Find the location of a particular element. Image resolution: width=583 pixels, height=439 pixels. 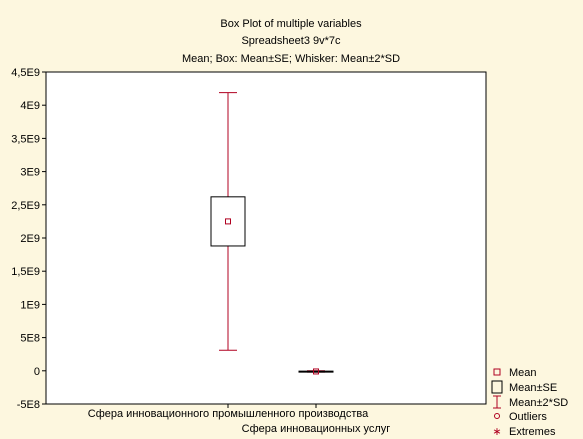

y-tick-label: 4E9 is located at coordinates (30, 106).